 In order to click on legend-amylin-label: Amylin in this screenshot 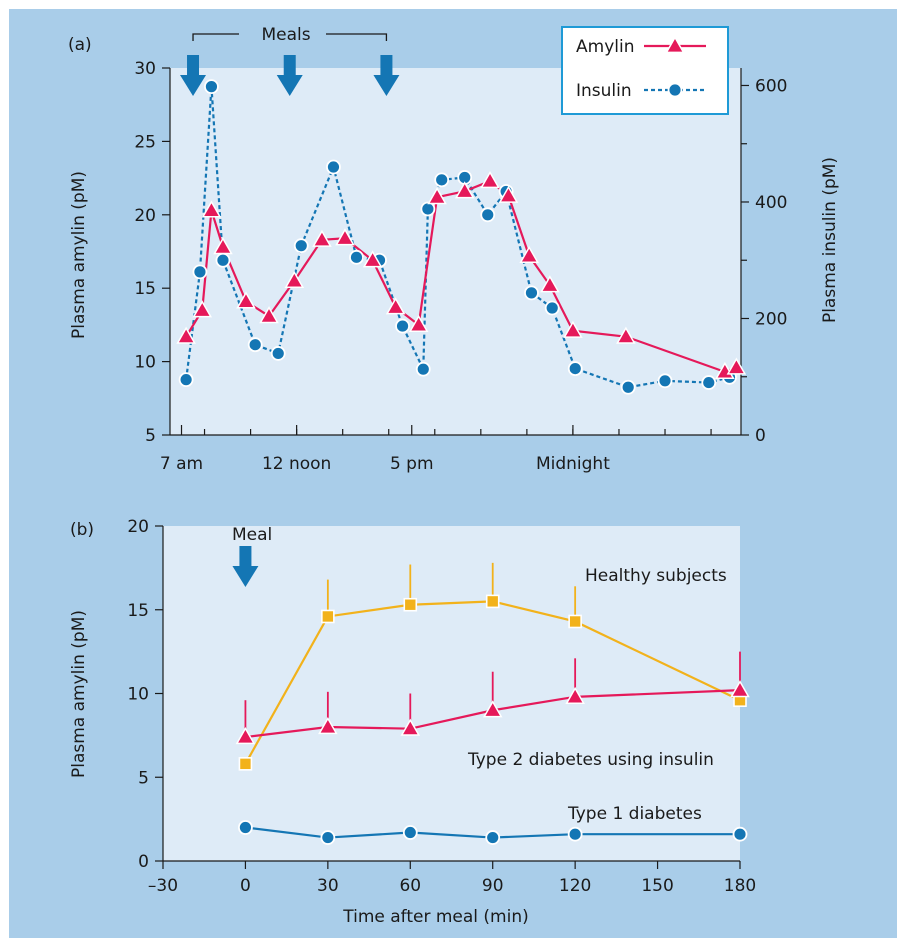, I will do `click(605, 47)`.